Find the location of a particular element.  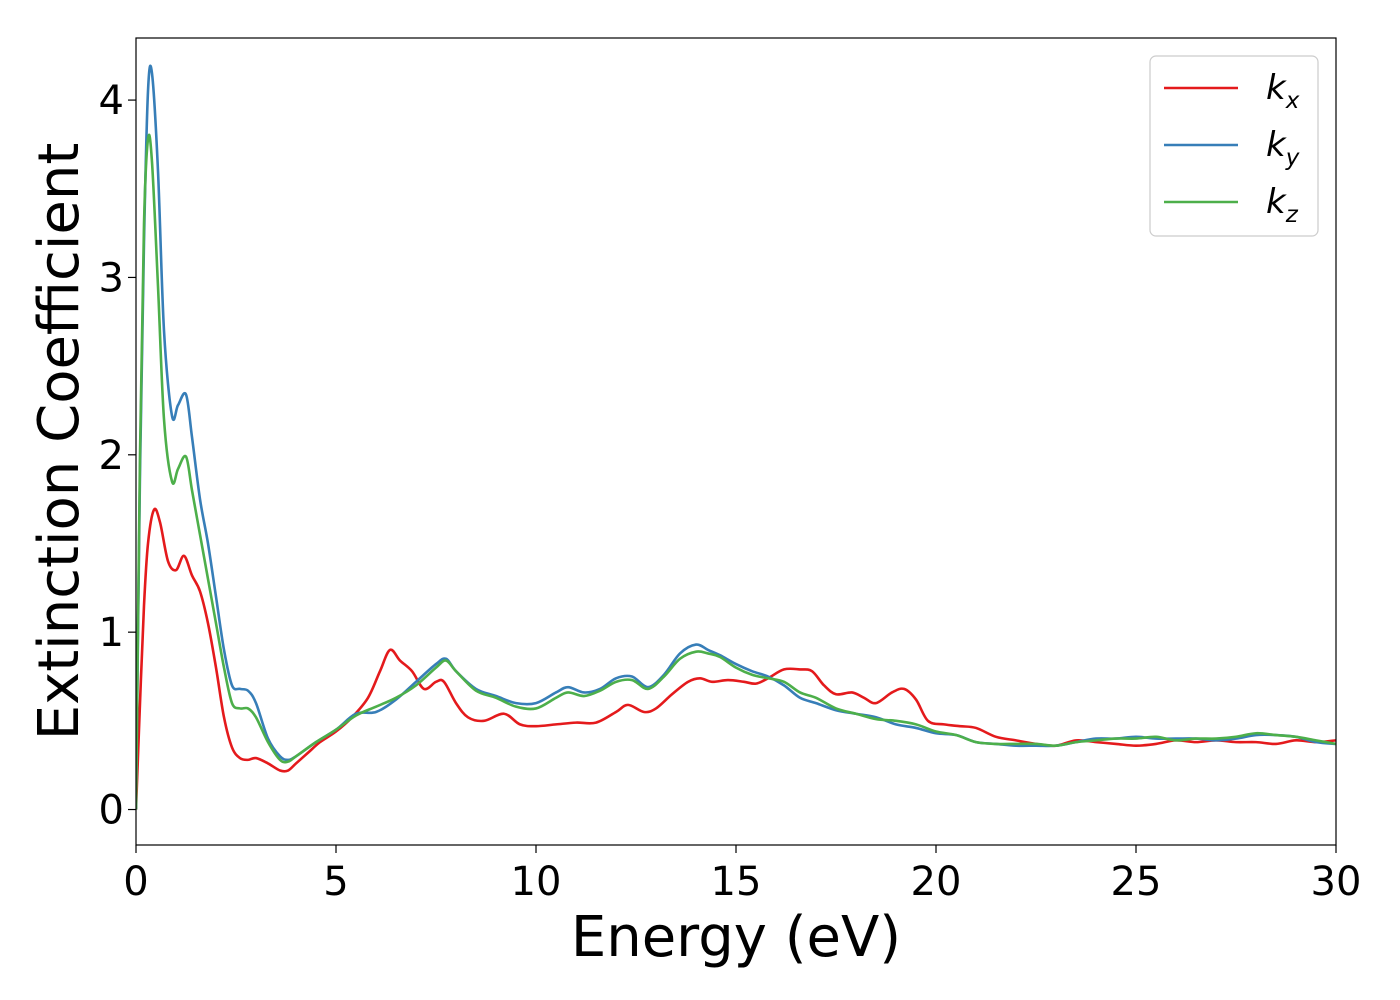

x-tick-label: 30 is located at coordinates (1336, 882).